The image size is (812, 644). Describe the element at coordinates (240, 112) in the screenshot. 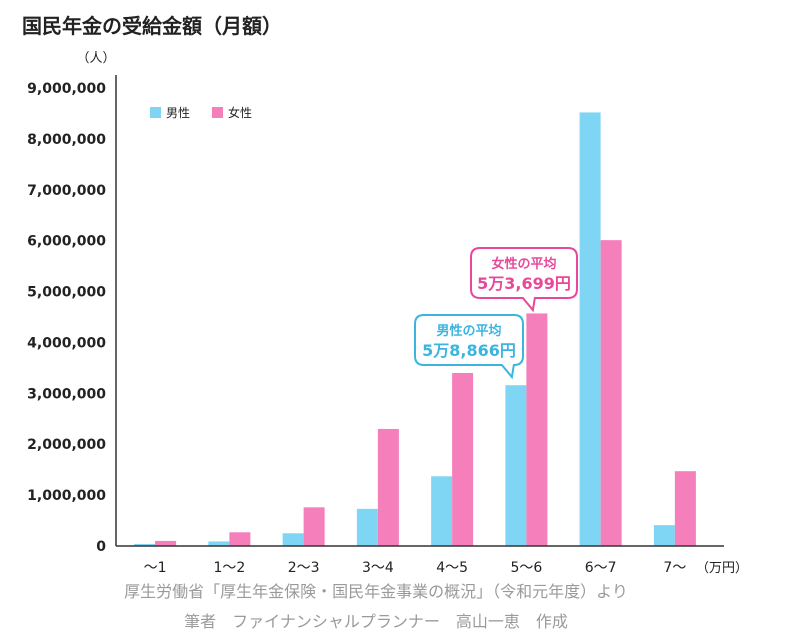

I see `legend-label: 女性` at that location.